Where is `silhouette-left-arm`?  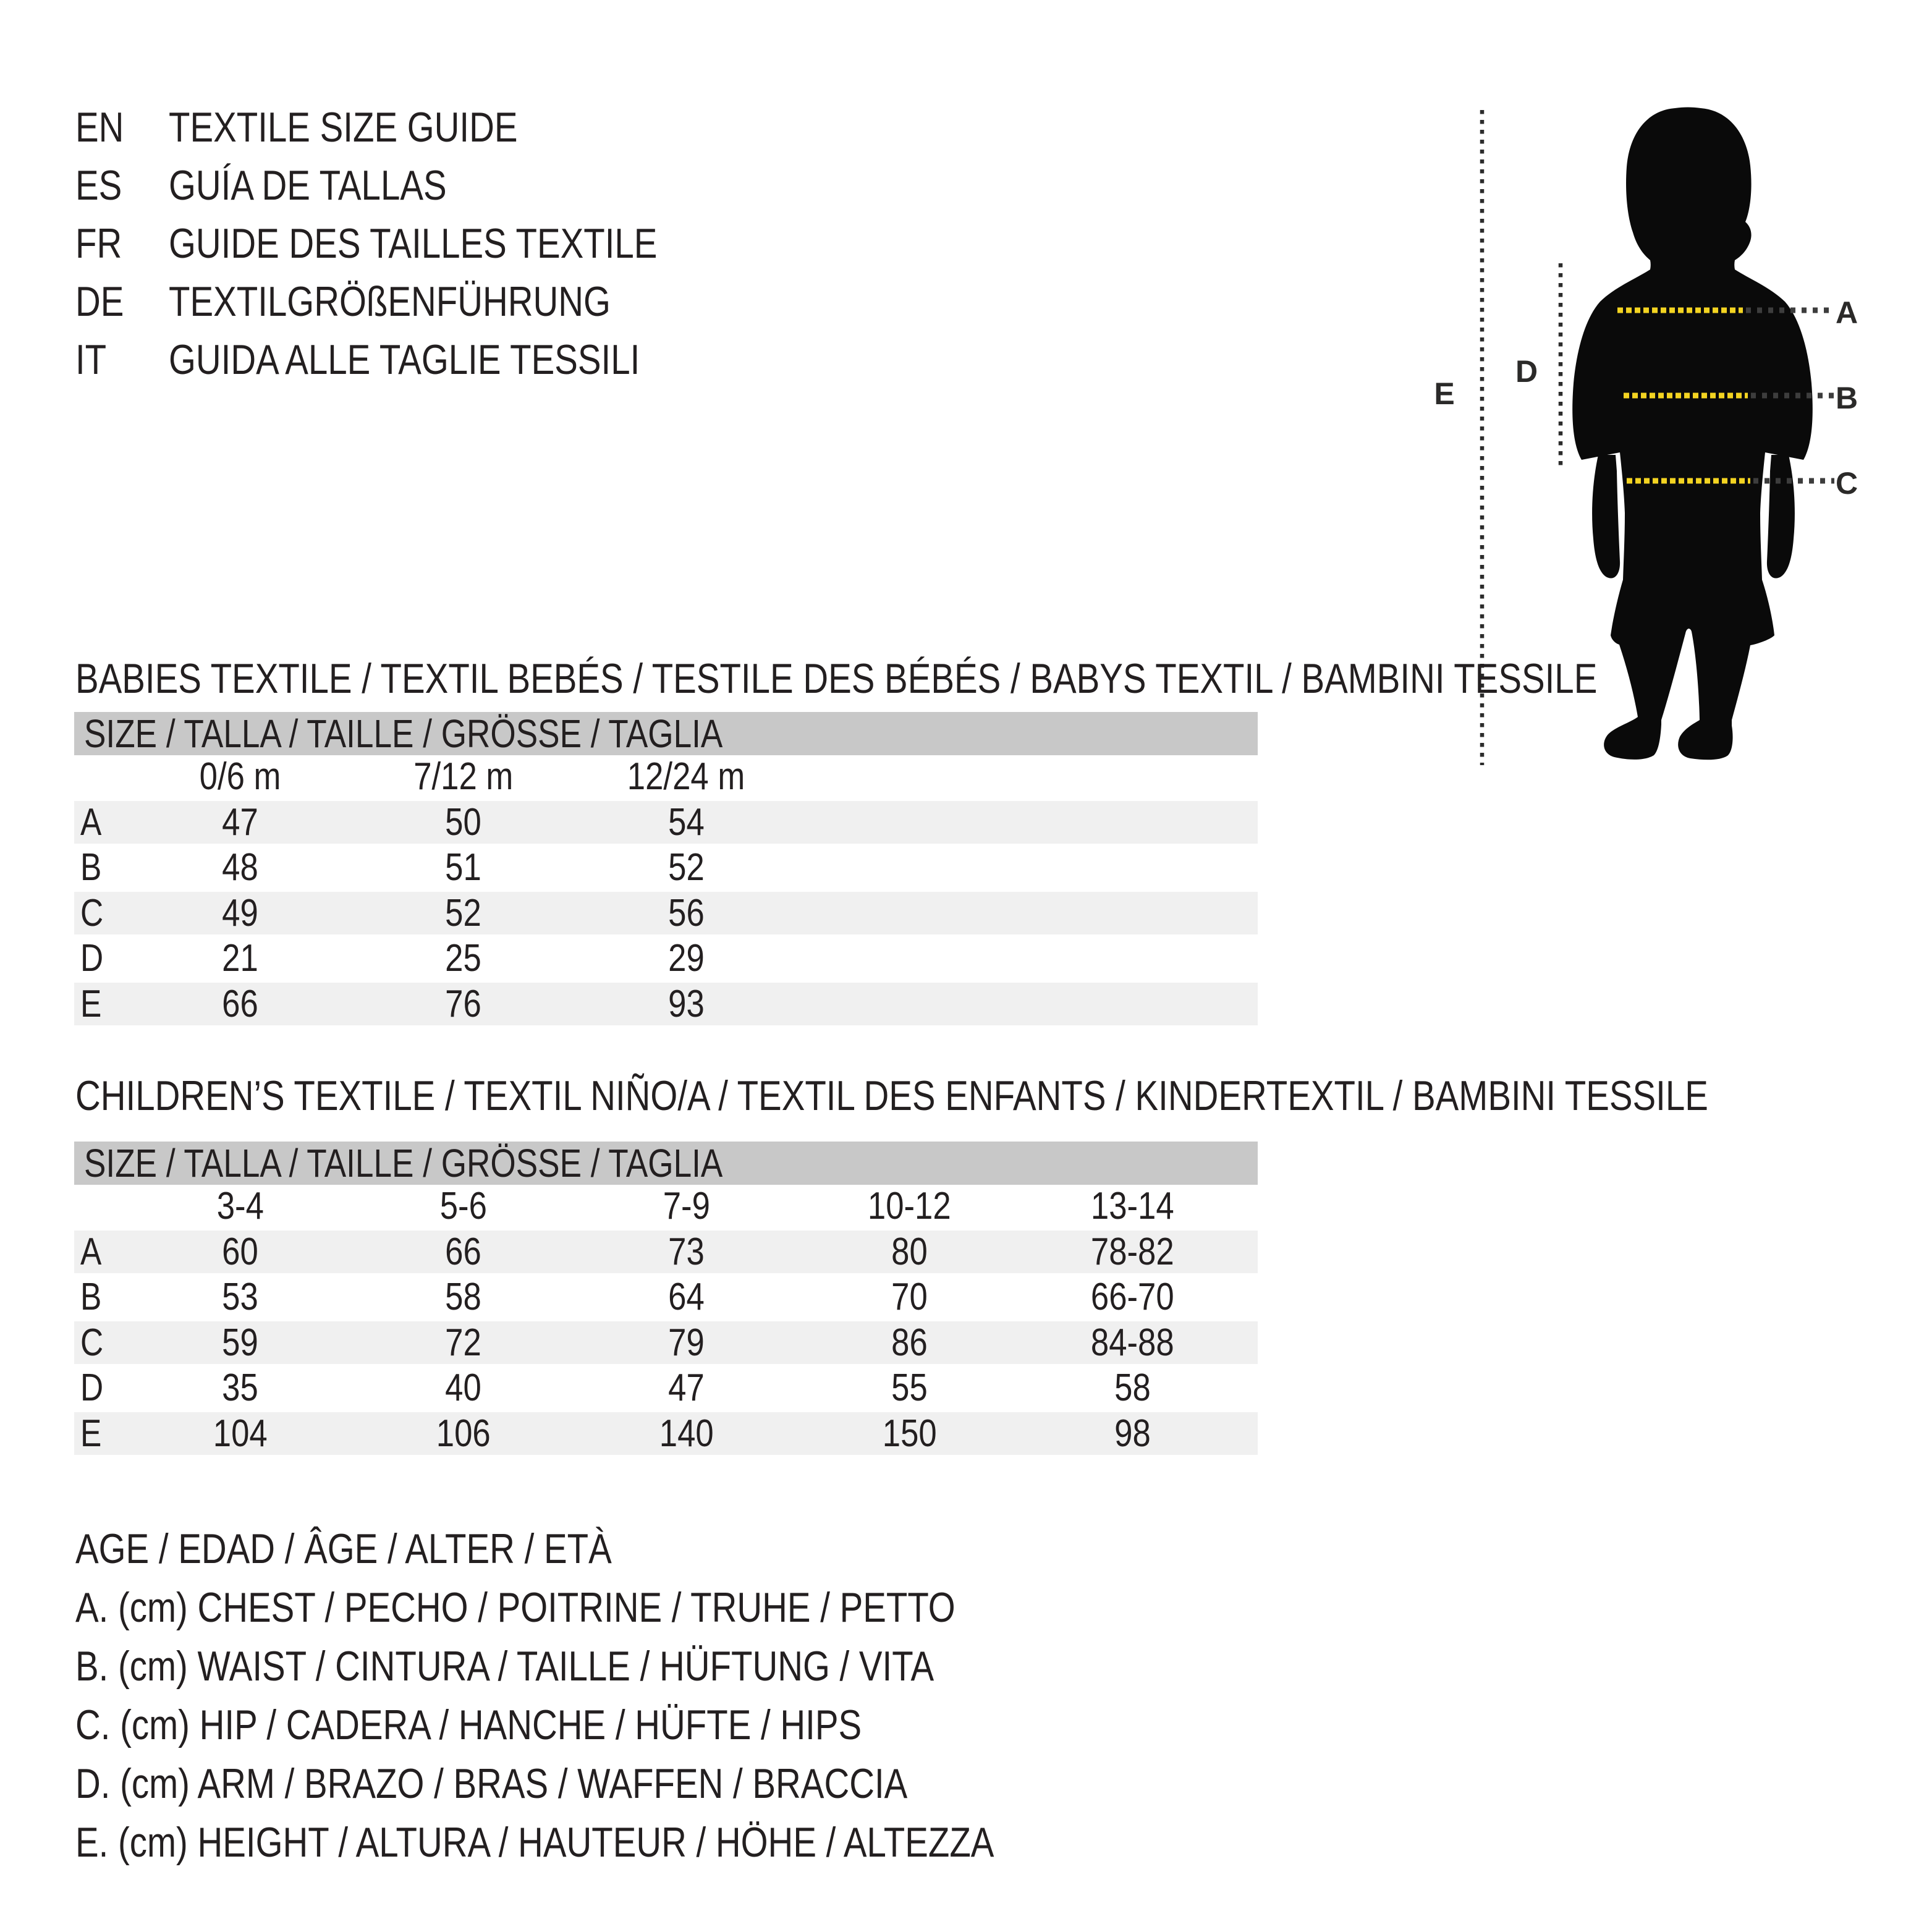 silhouette-left-arm is located at coordinates (1606, 516).